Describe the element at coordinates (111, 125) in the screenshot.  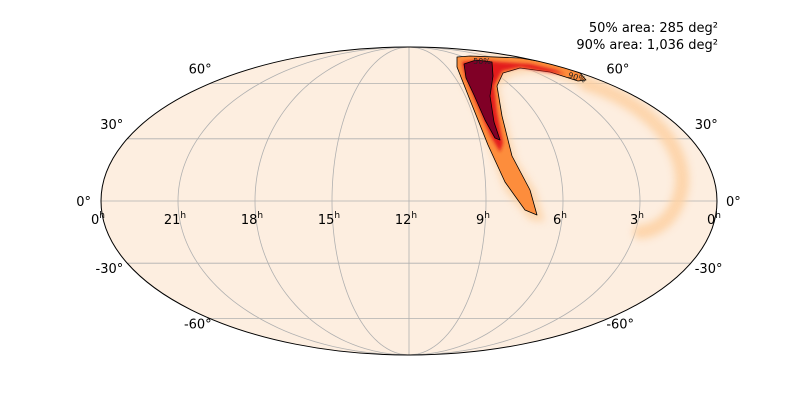
I see `dec-tick-label-left: 30°` at that location.